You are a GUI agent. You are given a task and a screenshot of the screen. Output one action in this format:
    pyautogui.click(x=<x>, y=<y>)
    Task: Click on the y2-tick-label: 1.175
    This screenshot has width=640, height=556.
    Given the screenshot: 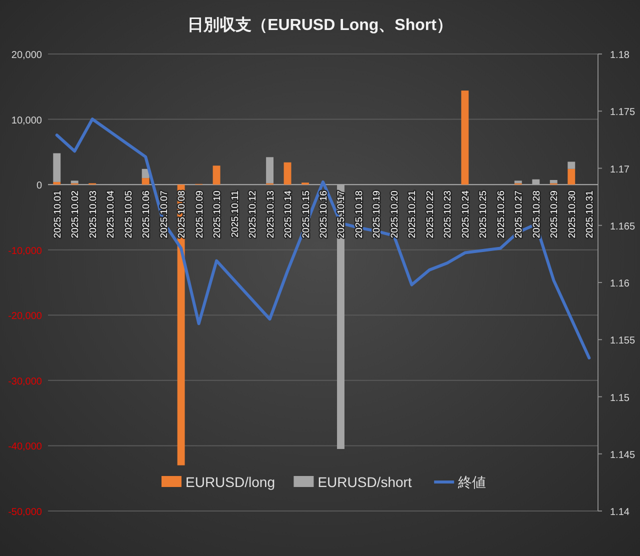 What is the action you would take?
    pyautogui.click(x=623, y=112)
    